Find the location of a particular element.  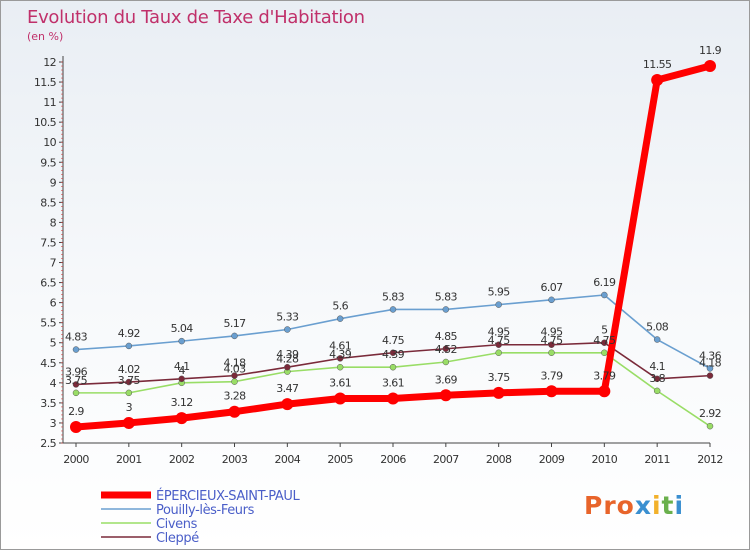

legend-label: Civens is located at coordinates (177, 524).